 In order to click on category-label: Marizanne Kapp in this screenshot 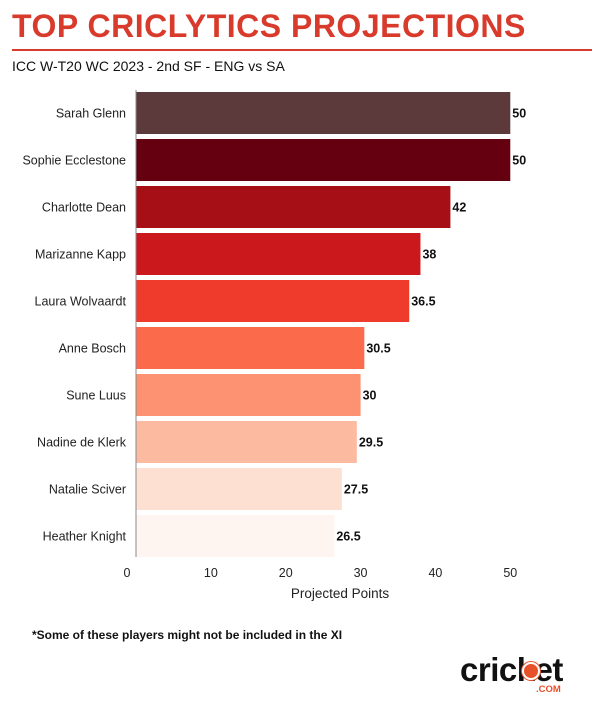, I will do `click(80, 255)`.